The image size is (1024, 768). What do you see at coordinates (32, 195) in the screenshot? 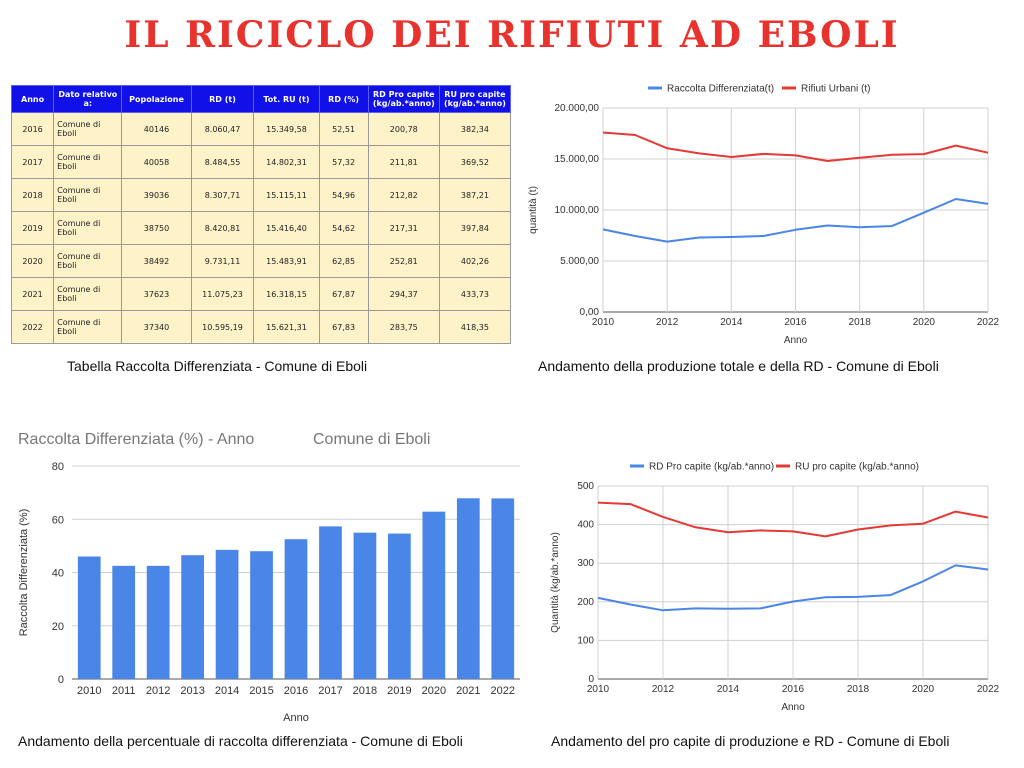
I see `table-cell: 2018` at bounding box center [32, 195].